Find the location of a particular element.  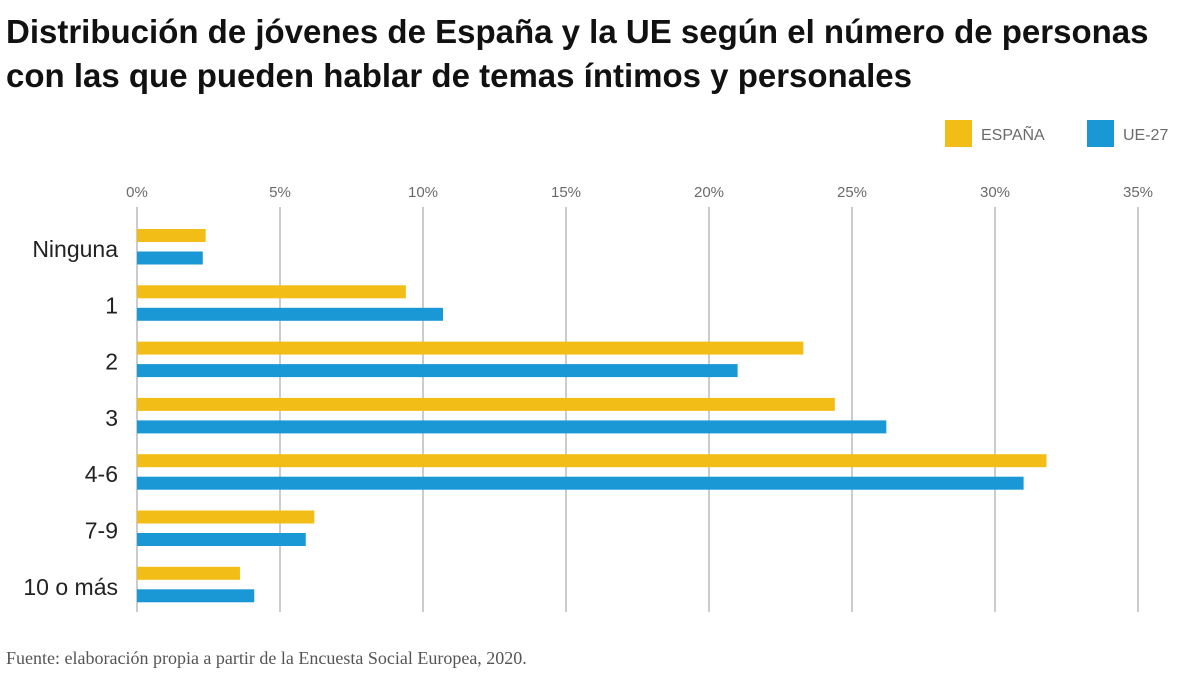

x-tick-label: 35% is located at coordinates (1138, 192).